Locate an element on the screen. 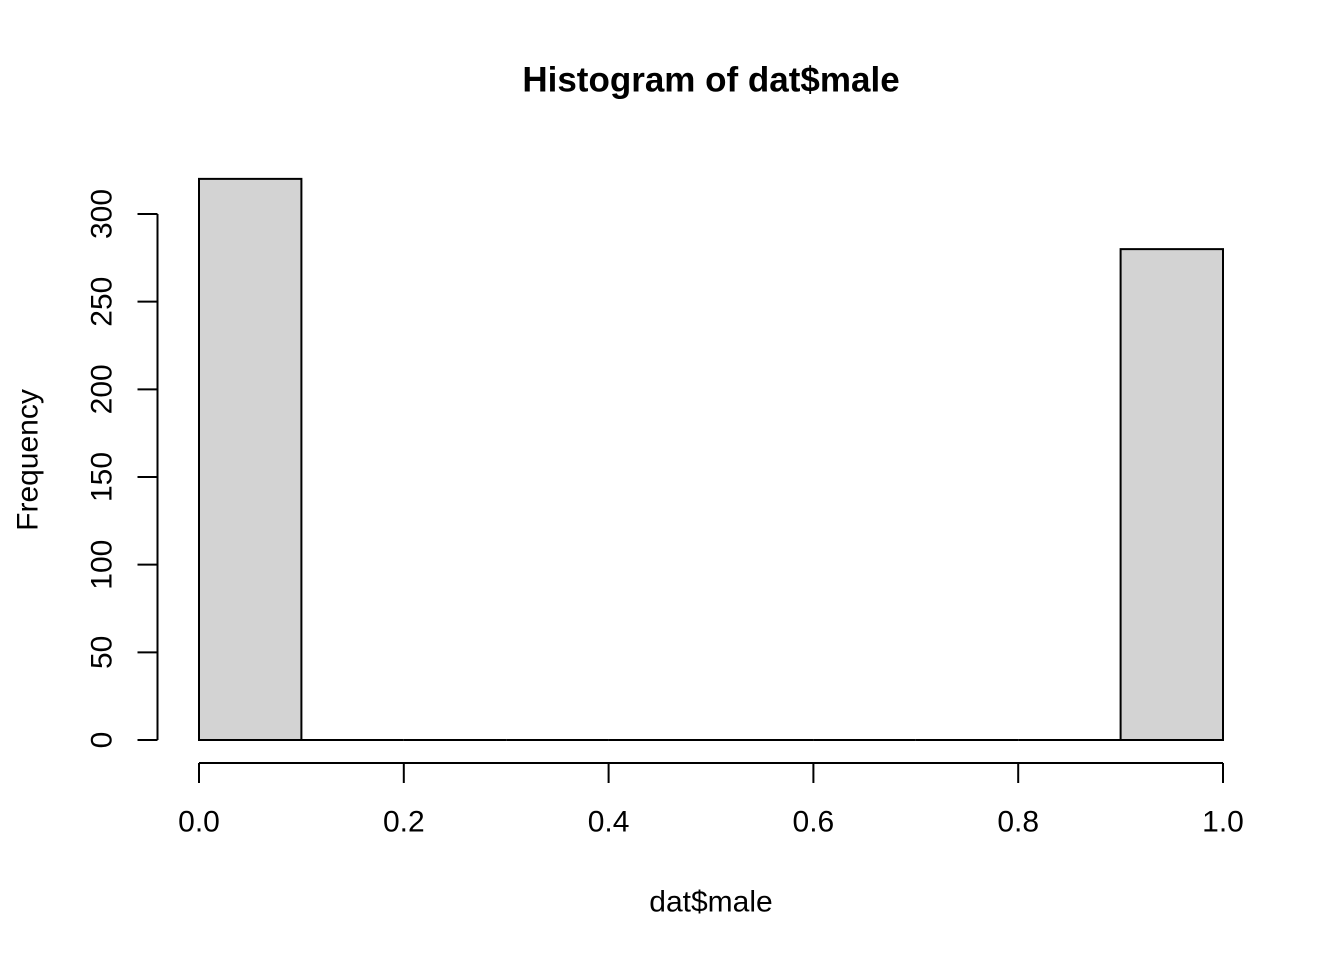 This screenshot has height=960, width=1344. x-axis: 0.0 0.2 0.4 0.6 0.8 1.0 is located at coordinates (711, 800).